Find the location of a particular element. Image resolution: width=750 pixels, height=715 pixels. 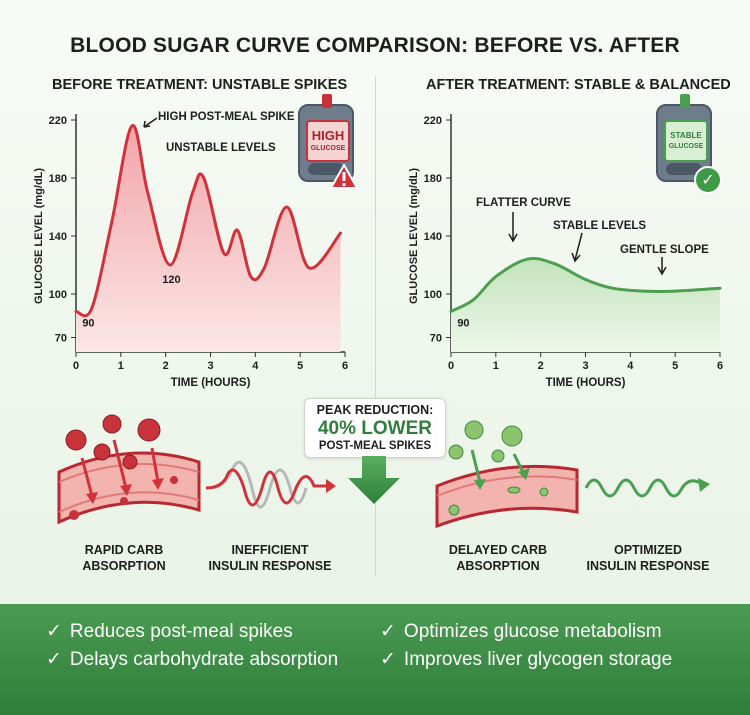

benefit-item: ✓ Delays carbohydrate absorption is located at coordinates (192, 659).